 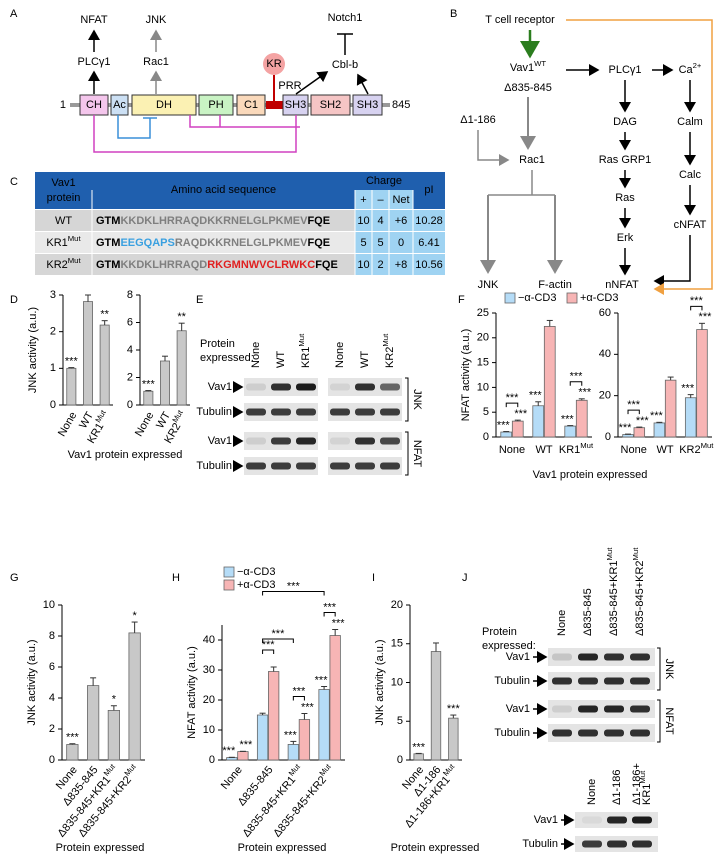 What do you see at coordinates (220, 441) in the screenshot?
I see `row-label: Vav1` at bounding box center [220, 441].